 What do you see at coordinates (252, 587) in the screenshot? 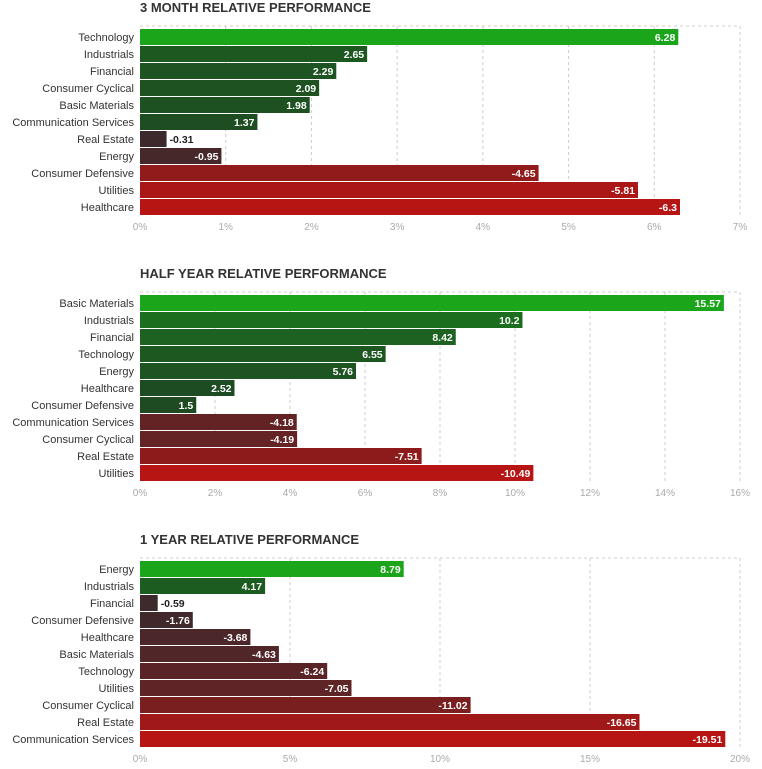
I see `data-label: 4.17` at bounding box center [252, 587].